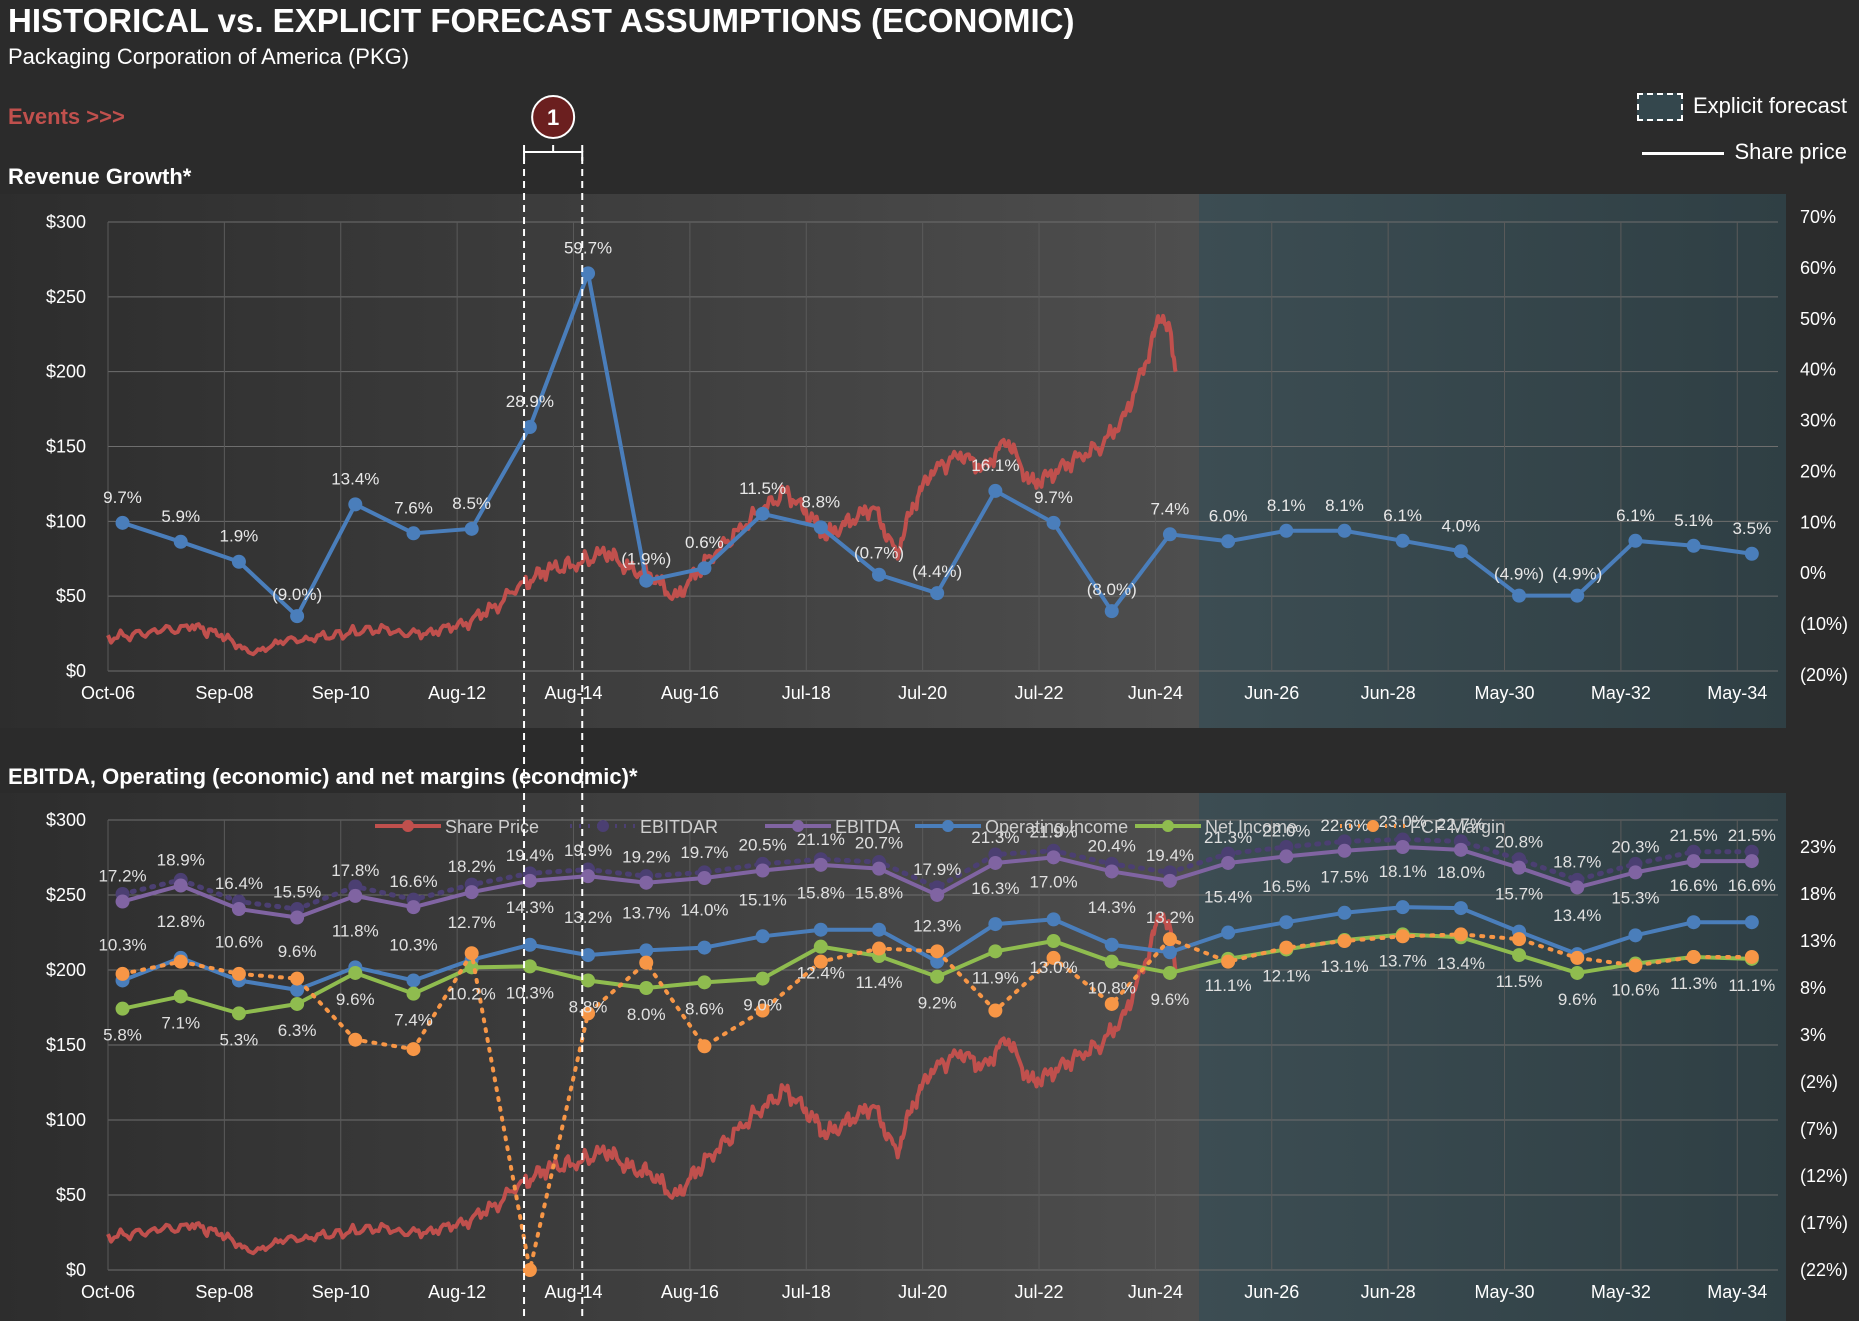 The image size is (1859, 1321). I want to click on revenue-growth-data-label: 5.9%, so click(180, 516).